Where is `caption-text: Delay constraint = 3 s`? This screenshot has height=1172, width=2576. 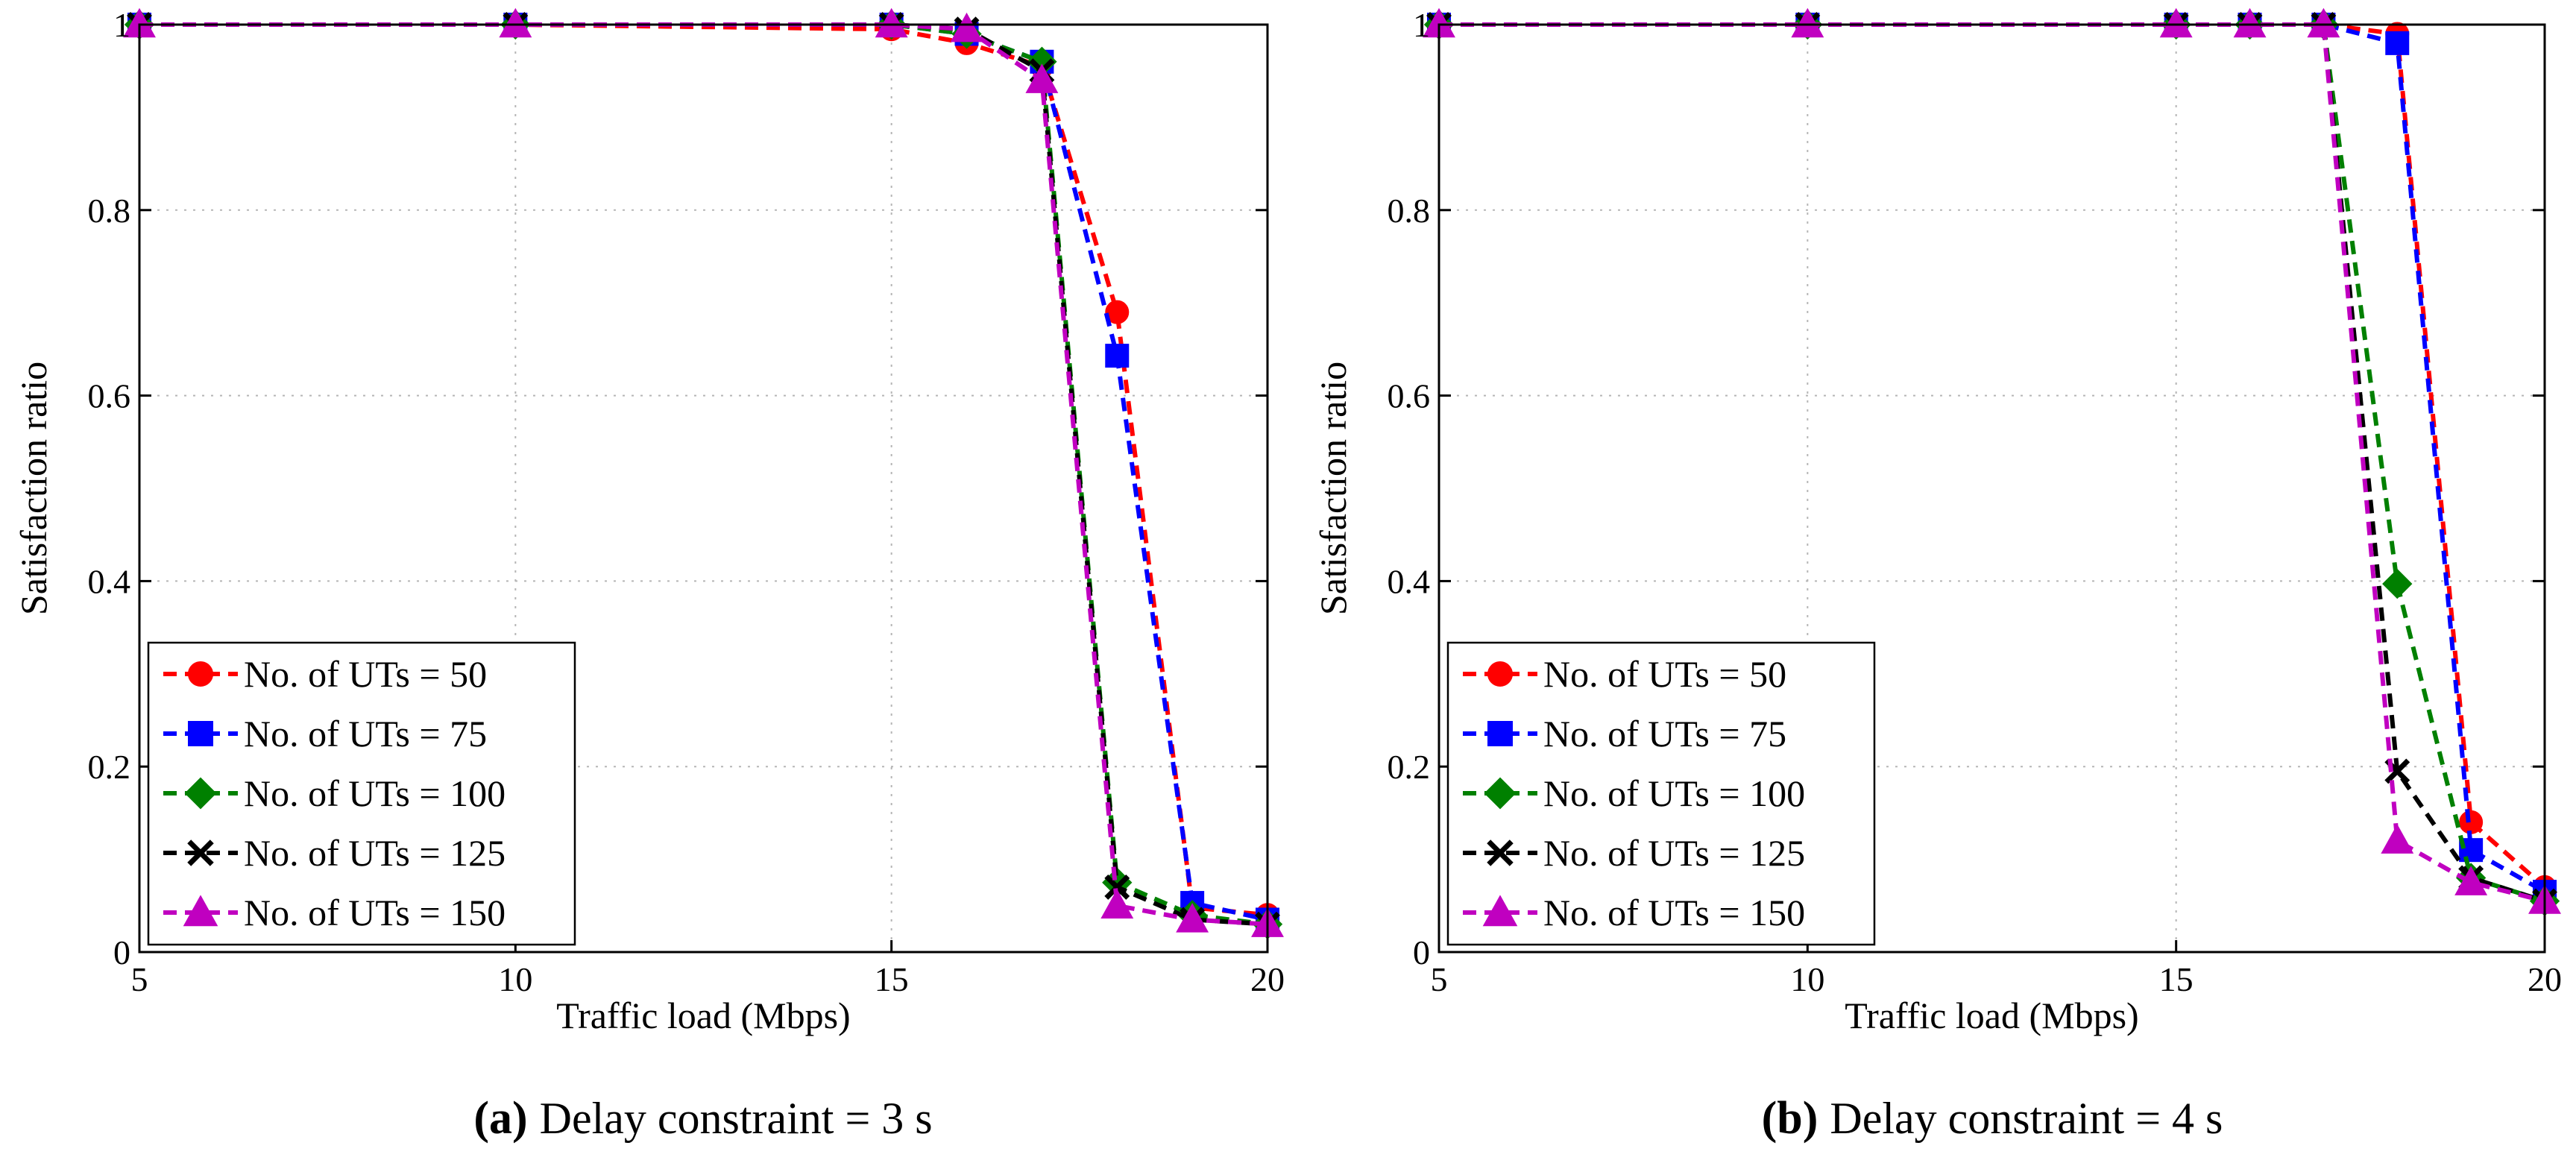 caption-text: Delay constraint = 3 s is located at coordinates (736, 1118).